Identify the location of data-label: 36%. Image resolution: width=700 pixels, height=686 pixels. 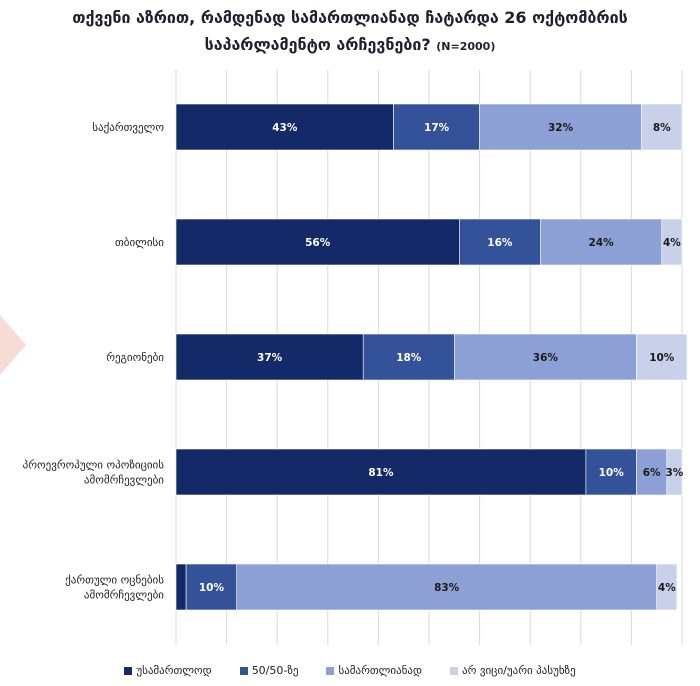
(546, 358).